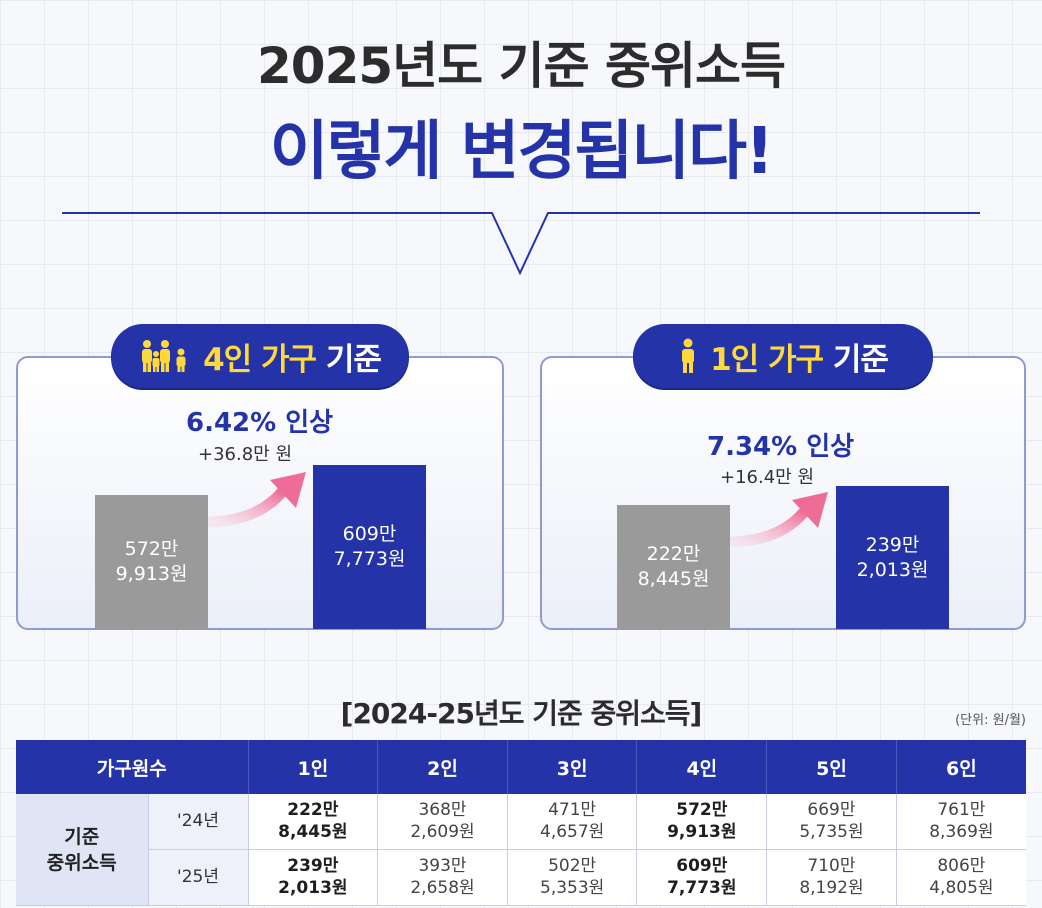 This screenshot has width=1042, height=908. What do you see at coordinates (442, 767) in the screenshot?
I see `header-col-2: 2인` at bounding box center [442, 767].